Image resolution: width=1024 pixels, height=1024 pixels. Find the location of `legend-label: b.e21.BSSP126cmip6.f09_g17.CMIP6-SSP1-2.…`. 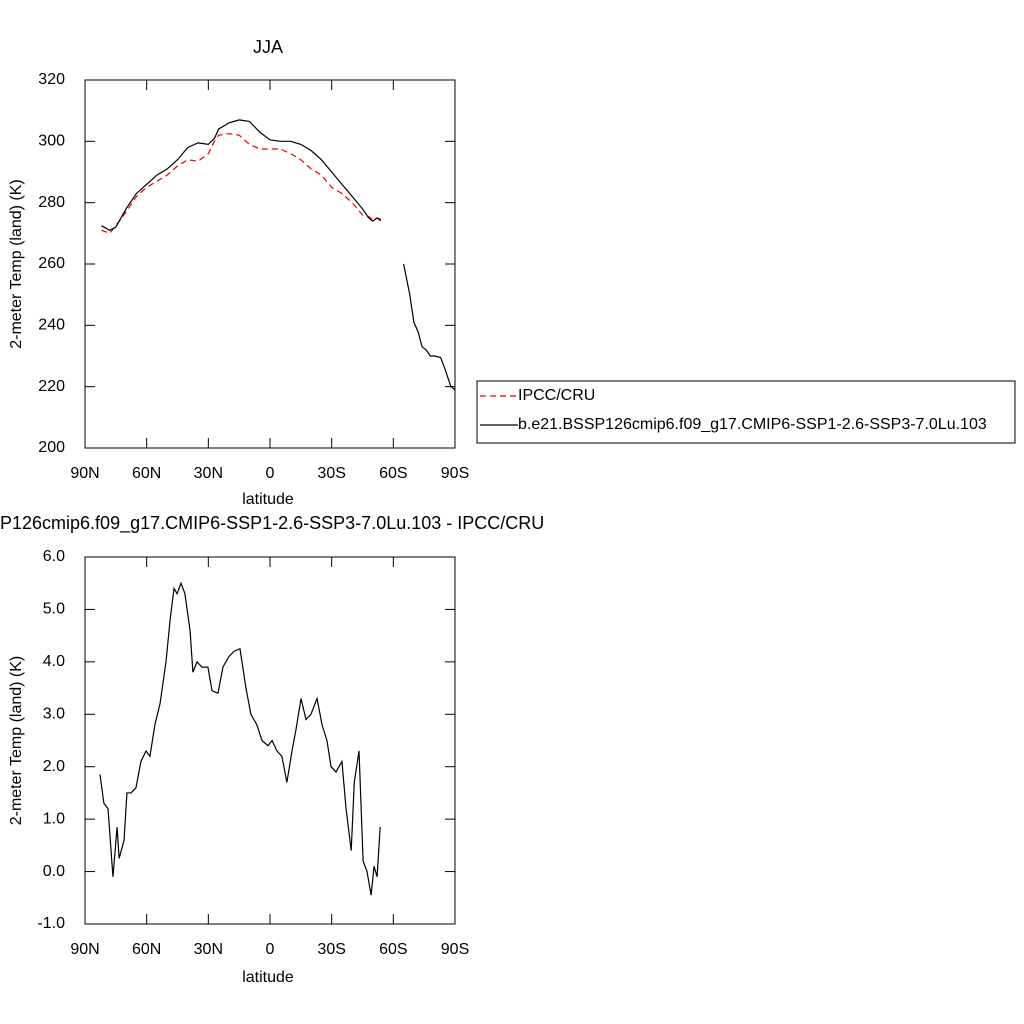

legend-label: b.e21.BSSP126cmip6.f09_g17.CMIP6-SSP1-2.… is located at coordinates (752, 424).